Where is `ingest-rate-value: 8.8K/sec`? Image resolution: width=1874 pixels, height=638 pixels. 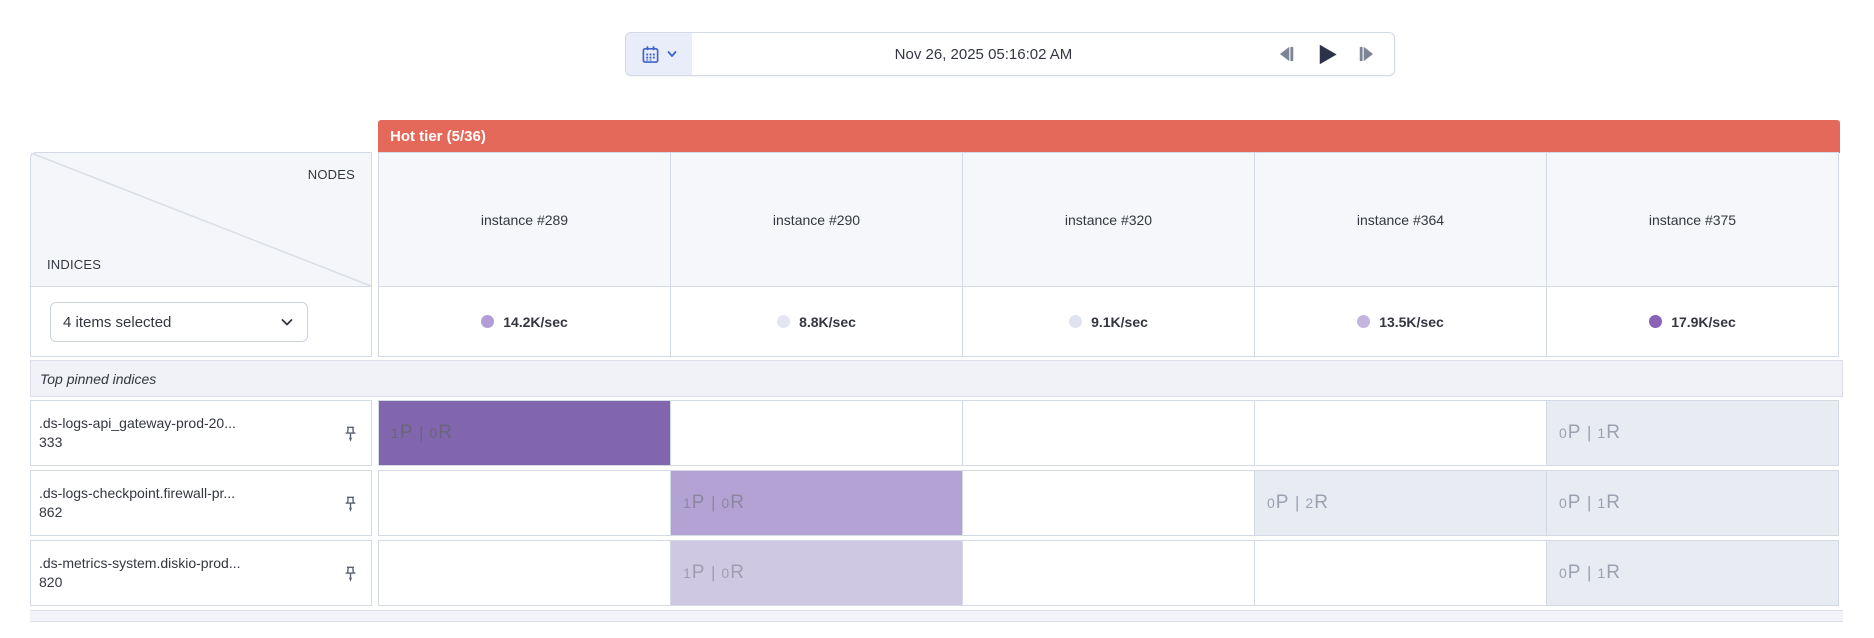
ingest-rate-value: 8.8K/sec is located at coordinates (827, 321).